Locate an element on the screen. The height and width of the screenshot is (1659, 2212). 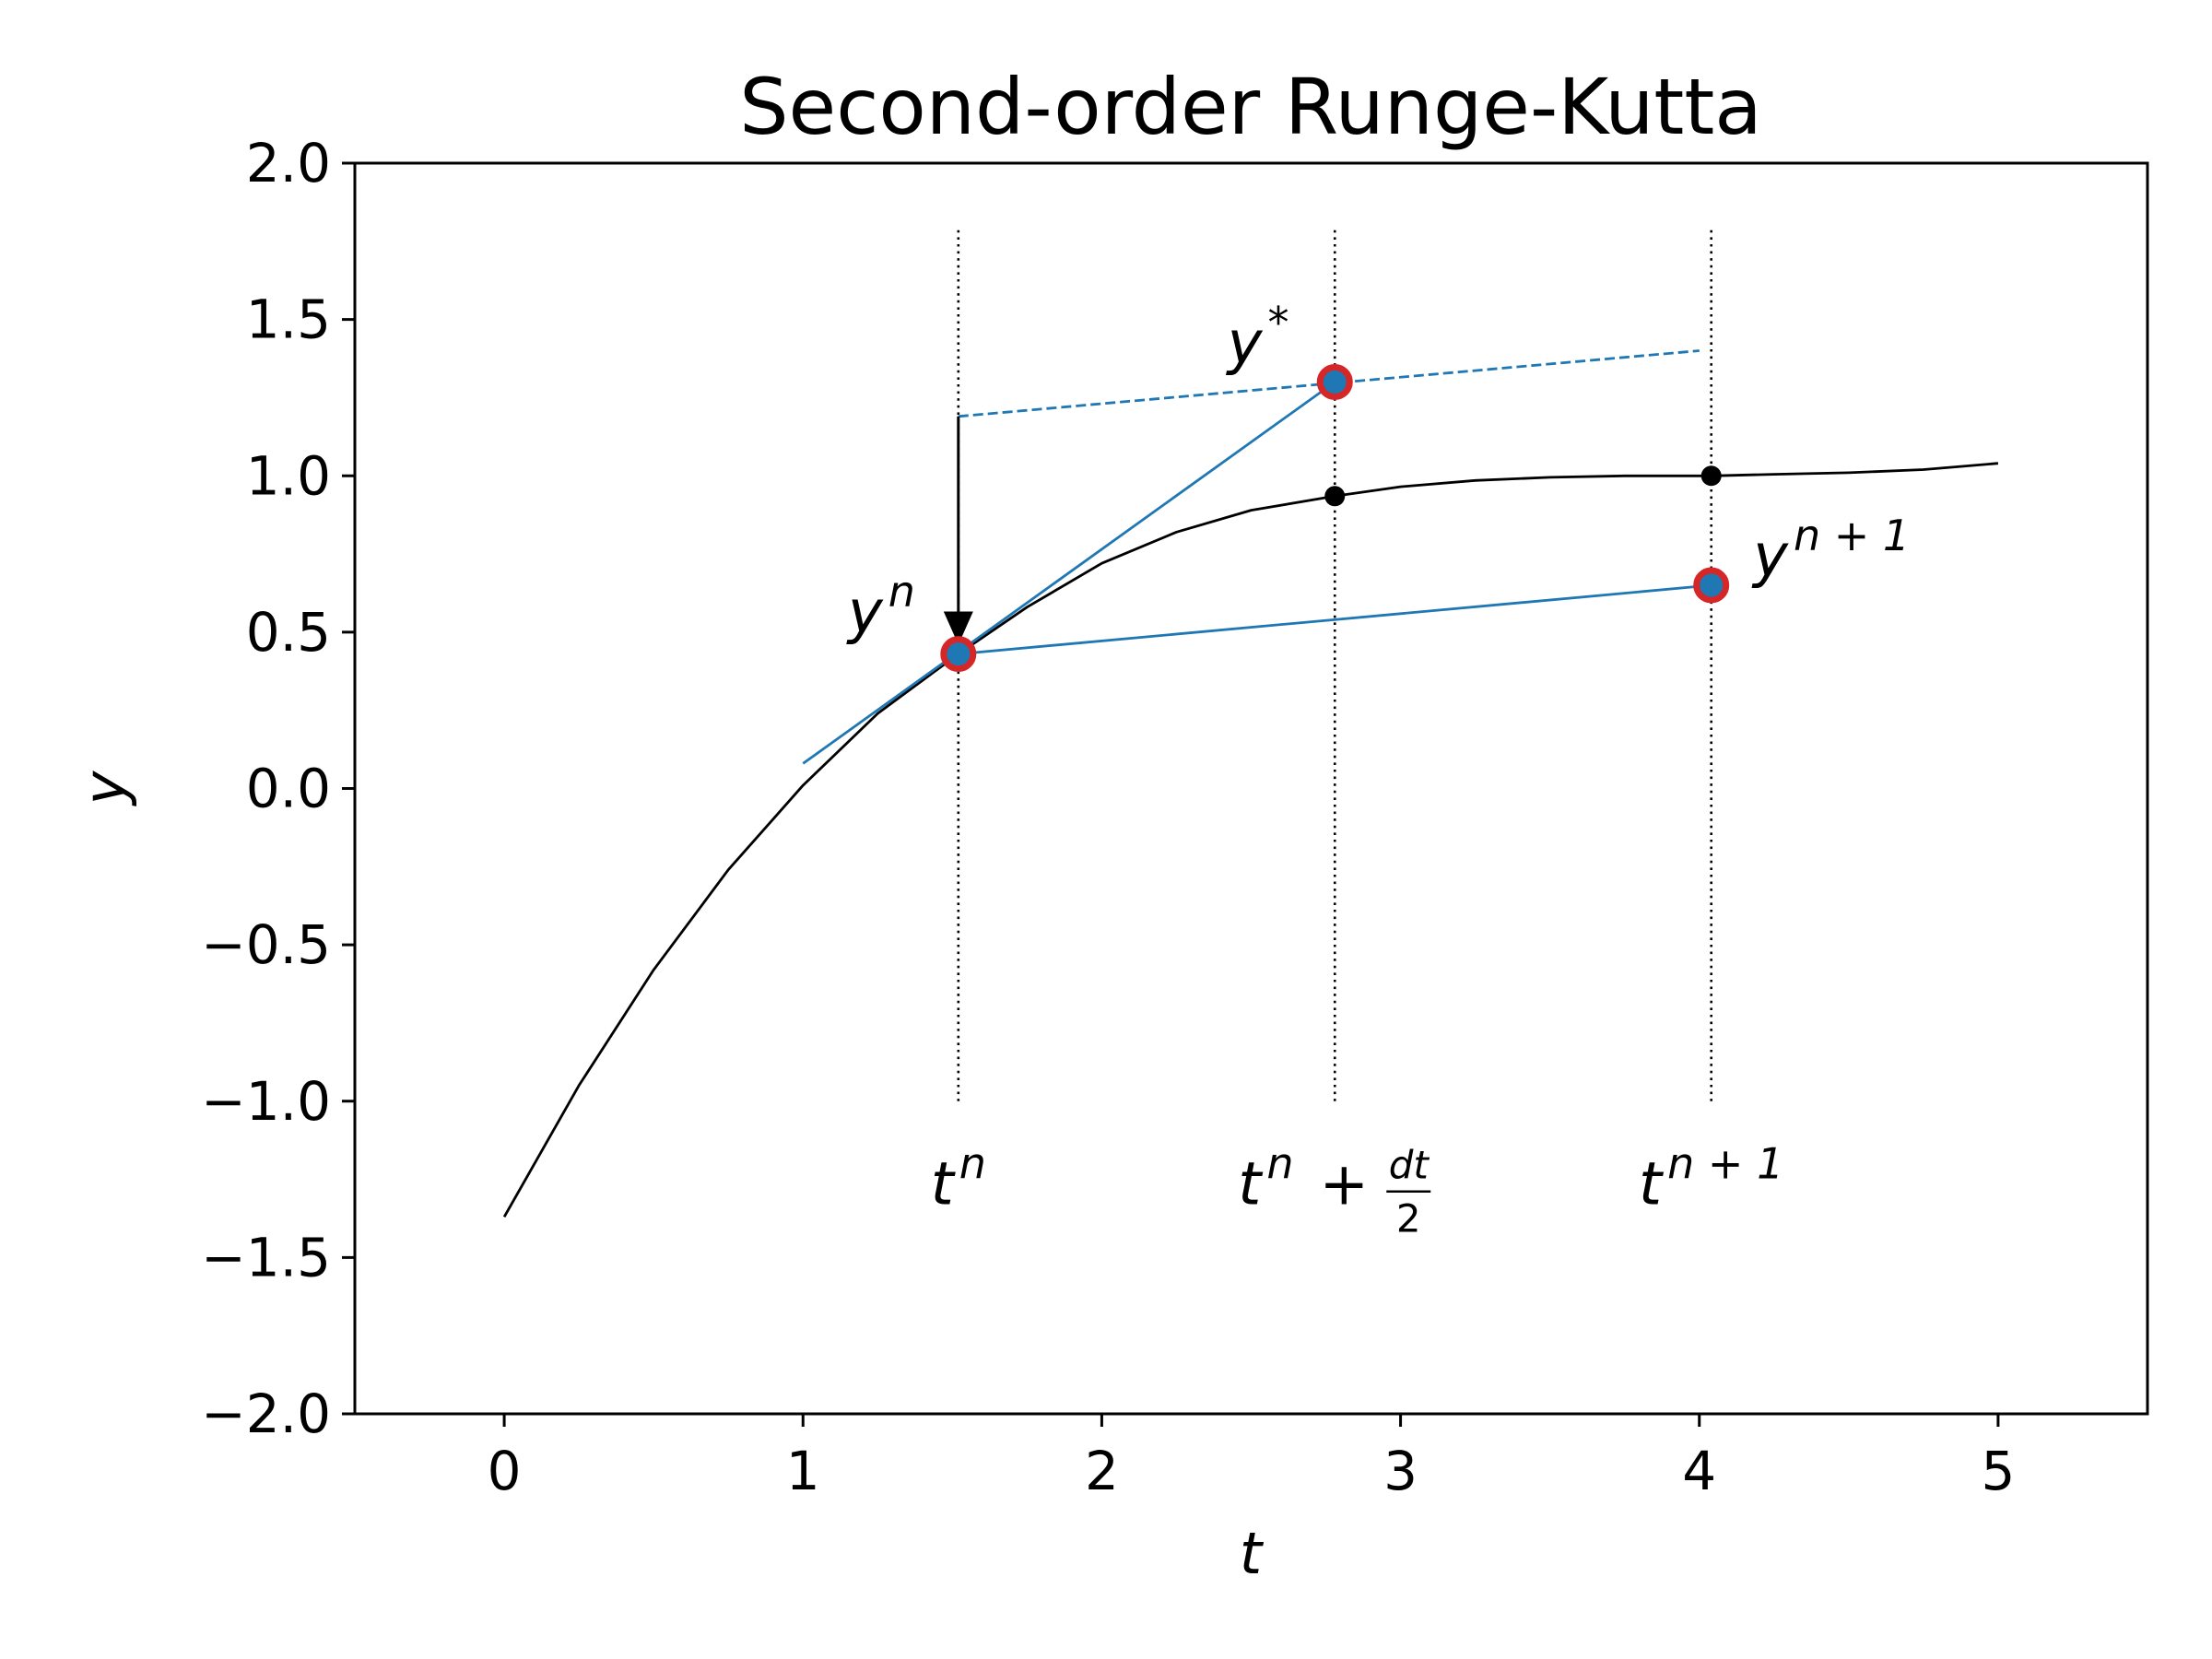
y-tick-label-3: −0.5 is located at coordinates (266, 944).